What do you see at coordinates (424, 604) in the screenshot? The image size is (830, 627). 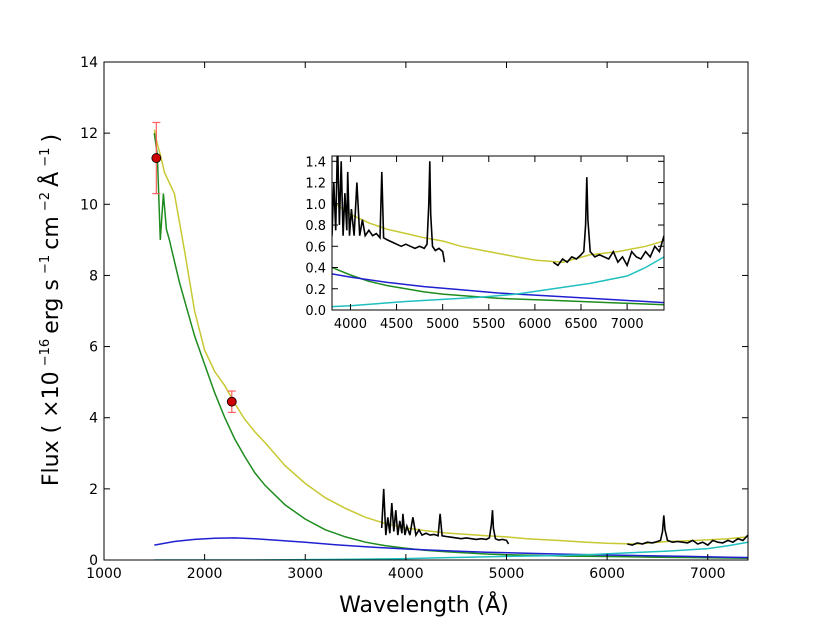 I see `x-axis-title: Wavelength (Å)` at bounding box center [424, 604].